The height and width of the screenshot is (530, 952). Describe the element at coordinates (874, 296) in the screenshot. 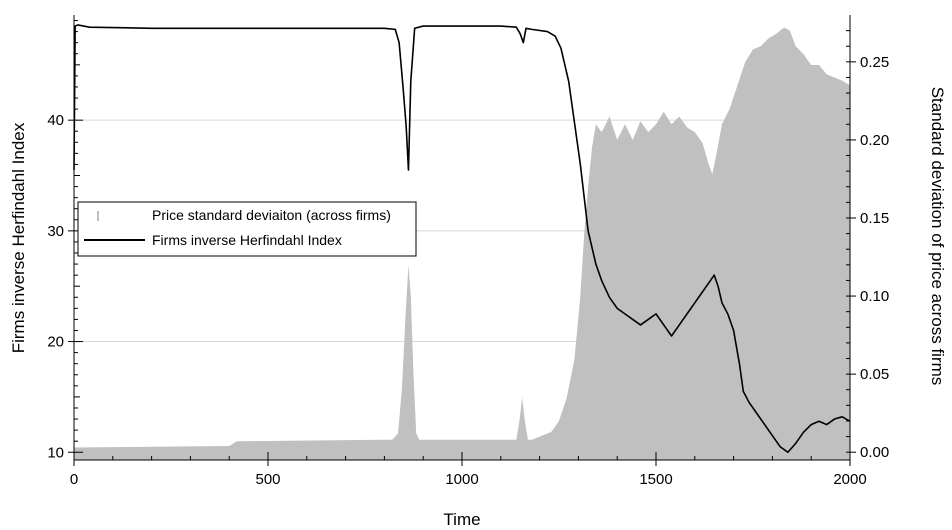

I see `y-right-tick-label-2: 0.10` at that location.